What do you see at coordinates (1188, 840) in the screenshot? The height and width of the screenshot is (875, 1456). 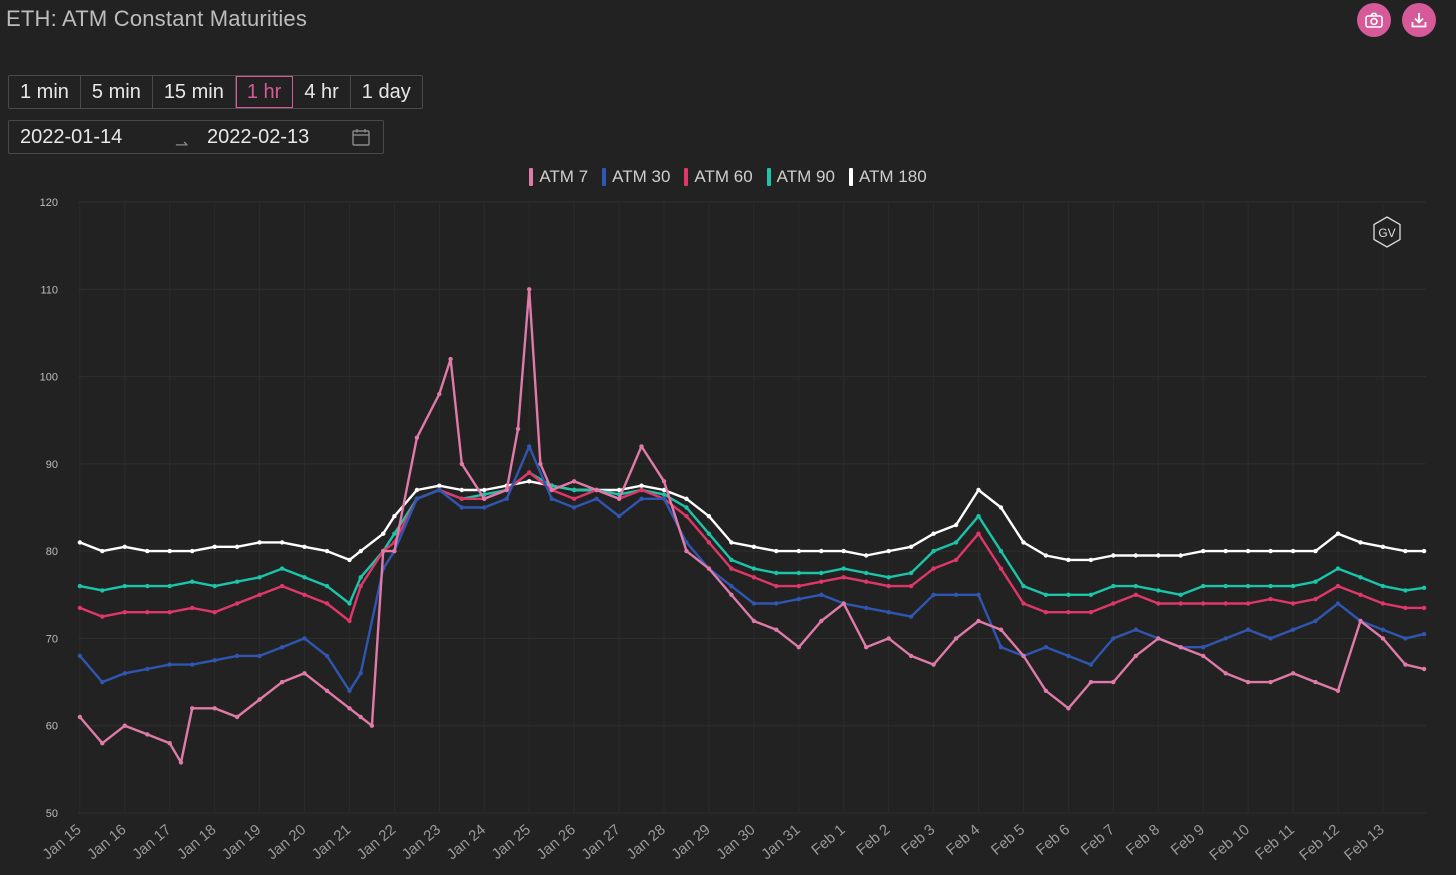 I see `x-tick-label: Feb 9` at bounding box center [1188, 840].